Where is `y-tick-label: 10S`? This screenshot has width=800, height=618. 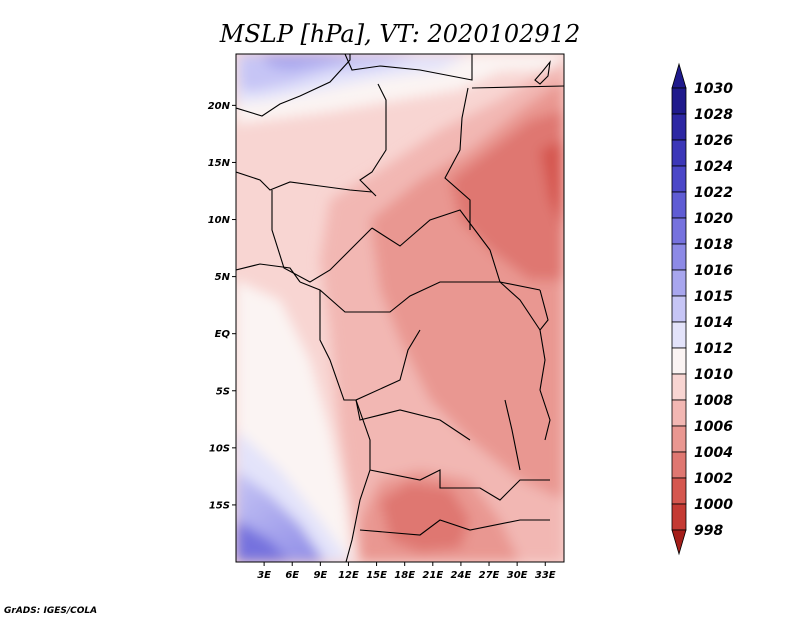 y-tick-label: 10S is located at coordinates (219, 448).